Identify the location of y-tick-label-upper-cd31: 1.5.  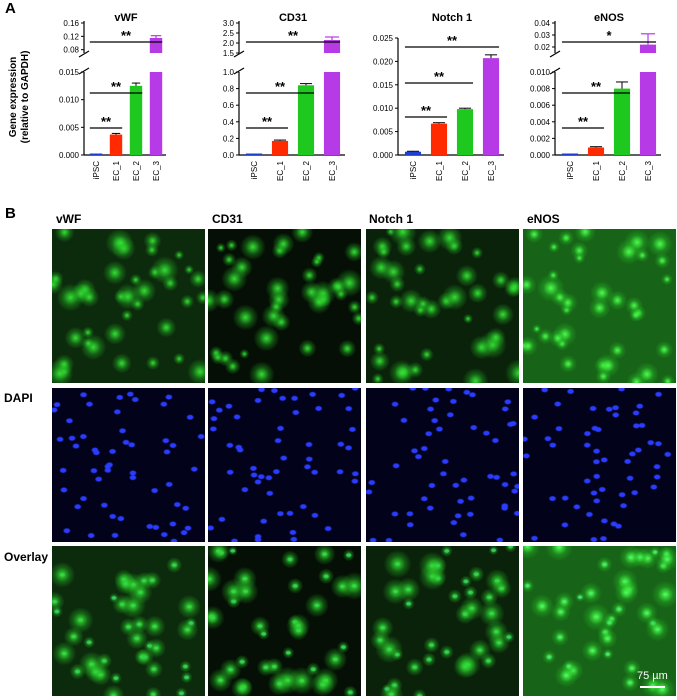
(229, 53).